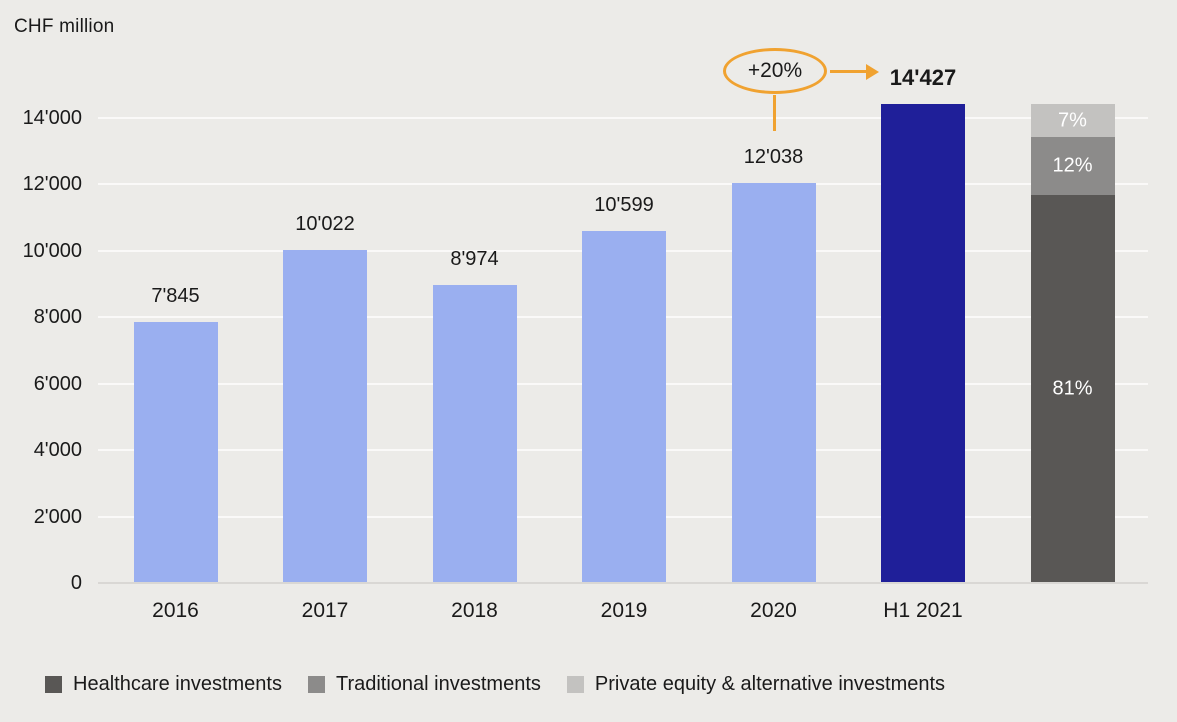  I want to click on y-tick-label-12000: 12'000, so click(52, 184).